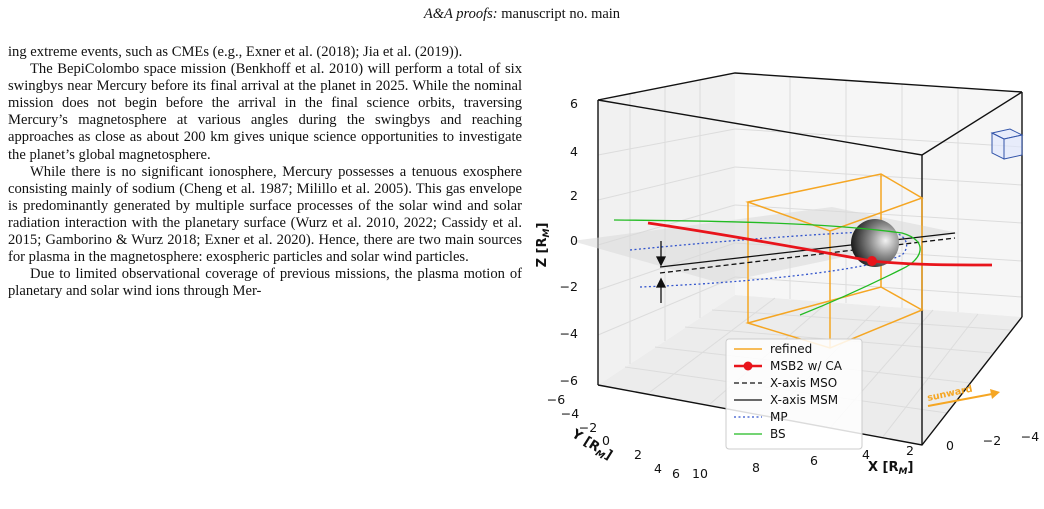 The width and height of the screenshot is (1044, 509). What do you see at coordinates (556, 399) in the screenshot?
I see `y-tick-label: −6` at bounding box center [556, 399].